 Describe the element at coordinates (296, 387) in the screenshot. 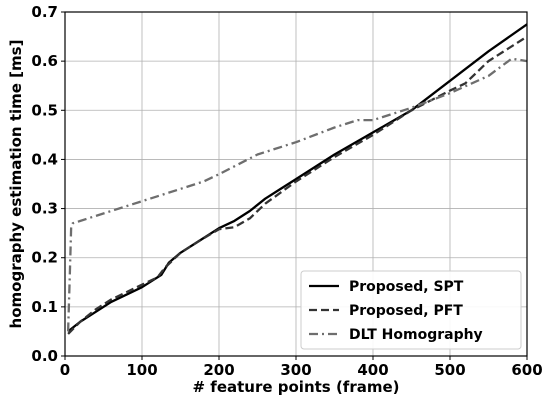

I see `x-axis-title: # feature points (frame)` at that location.